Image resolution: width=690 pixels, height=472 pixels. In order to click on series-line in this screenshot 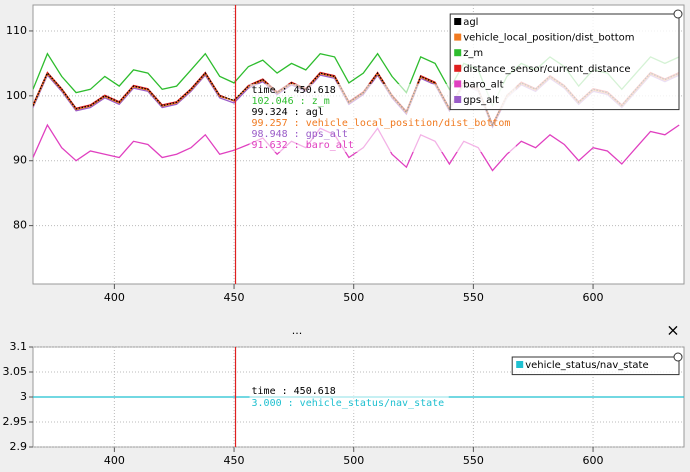, I will do `click(356, 147)`.